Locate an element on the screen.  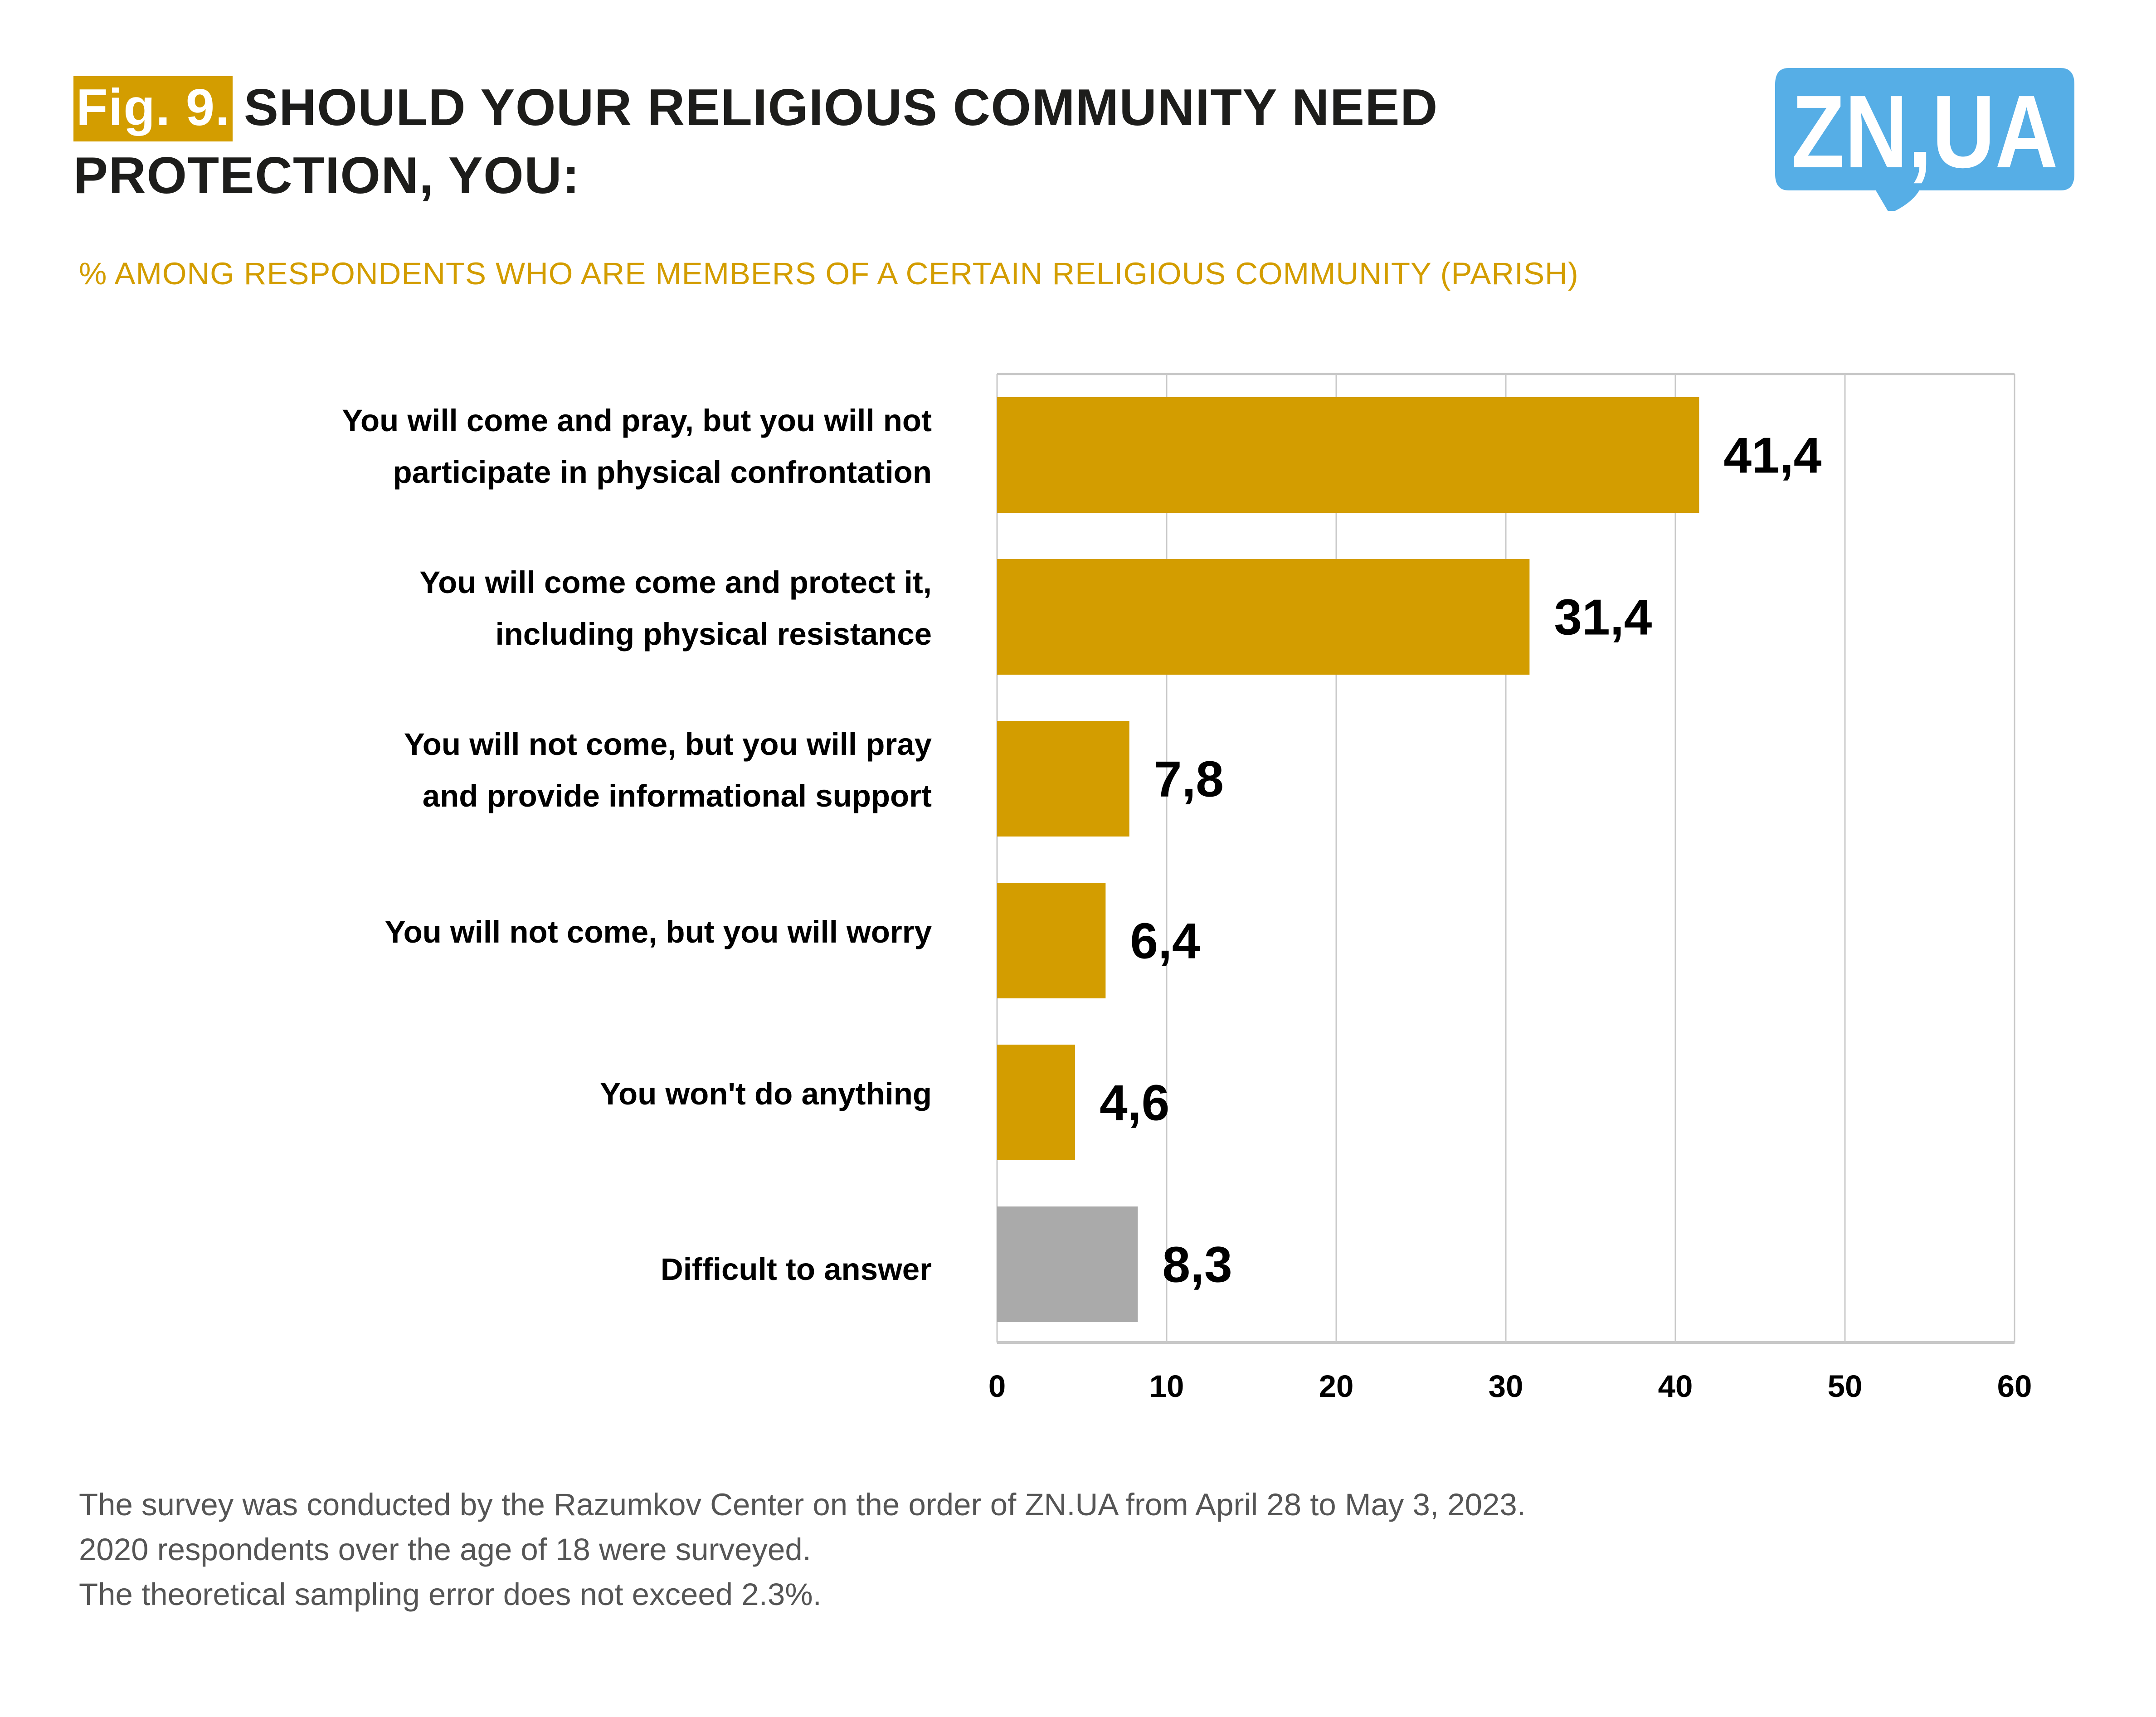
figure-number-badge: Fig. 9. is located at coordinates (153, 108).